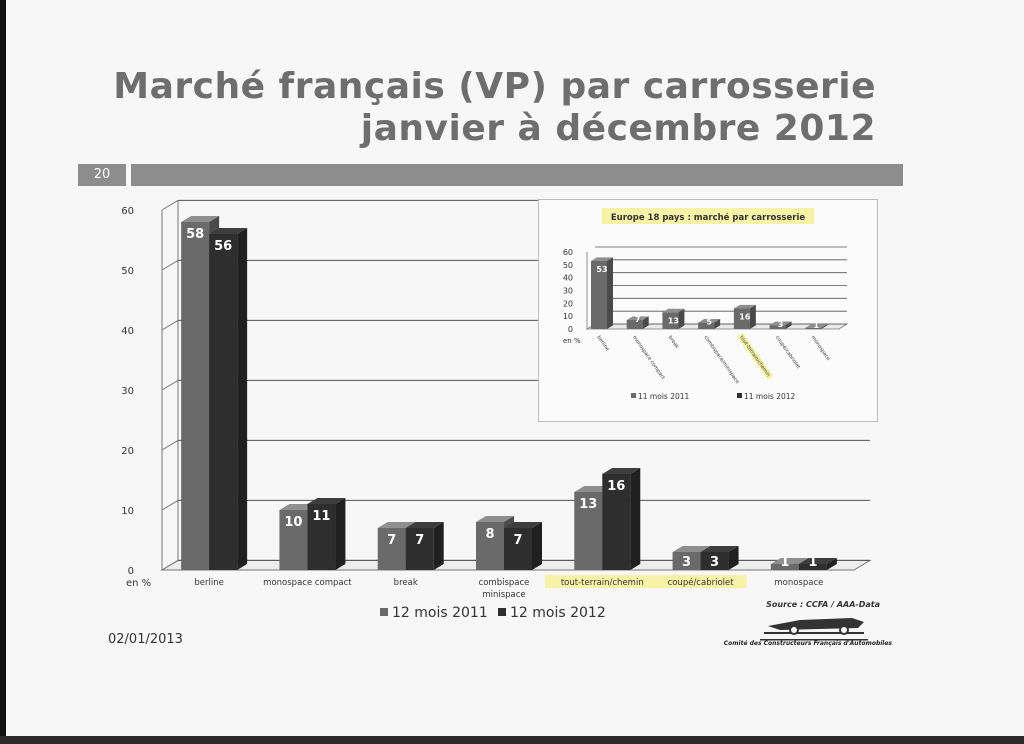 The height and width of the screenshot is (744, 1024). What do you see at coordinates (223, 246) in the screenshot?
I see `main-data-label: 56` at bounding box center [223, 246].